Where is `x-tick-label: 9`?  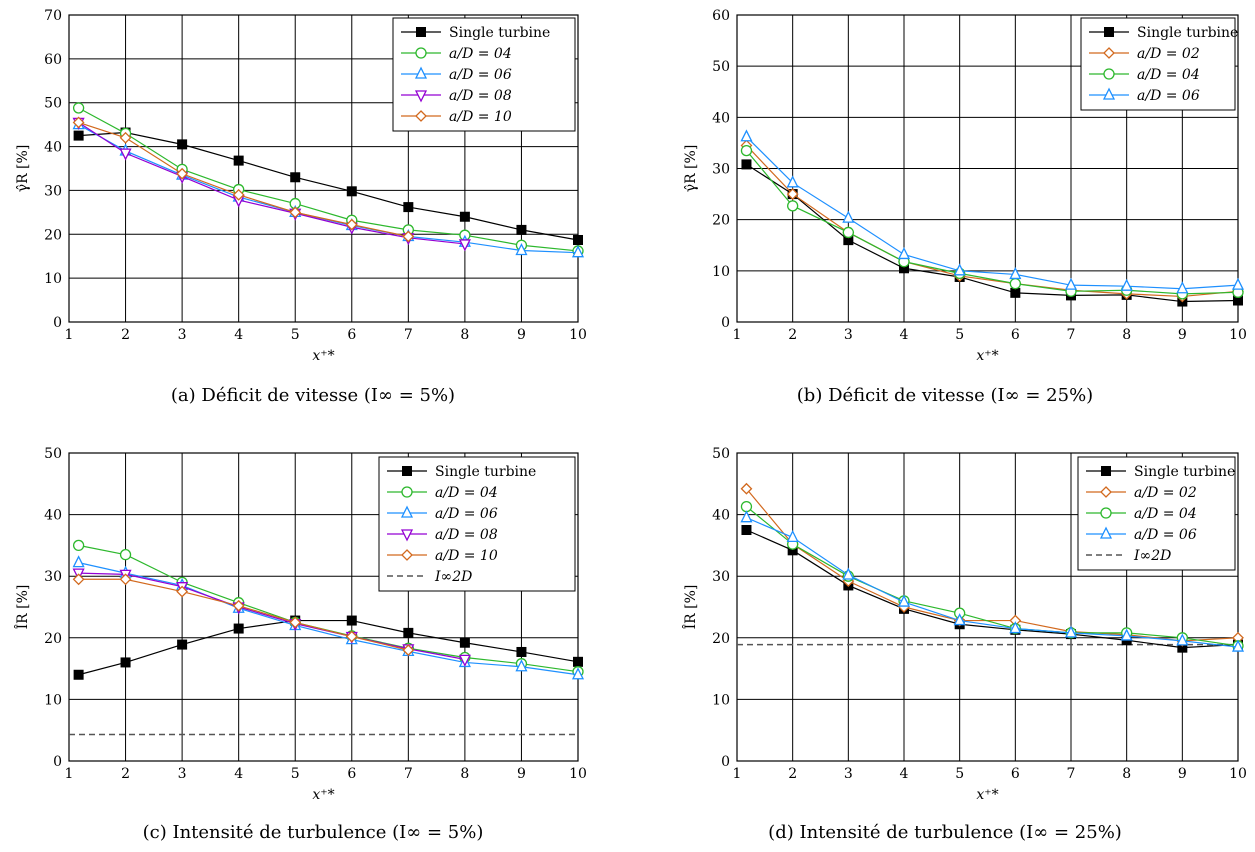 x-tick-label: 9 is located at coordinates (521, 335).